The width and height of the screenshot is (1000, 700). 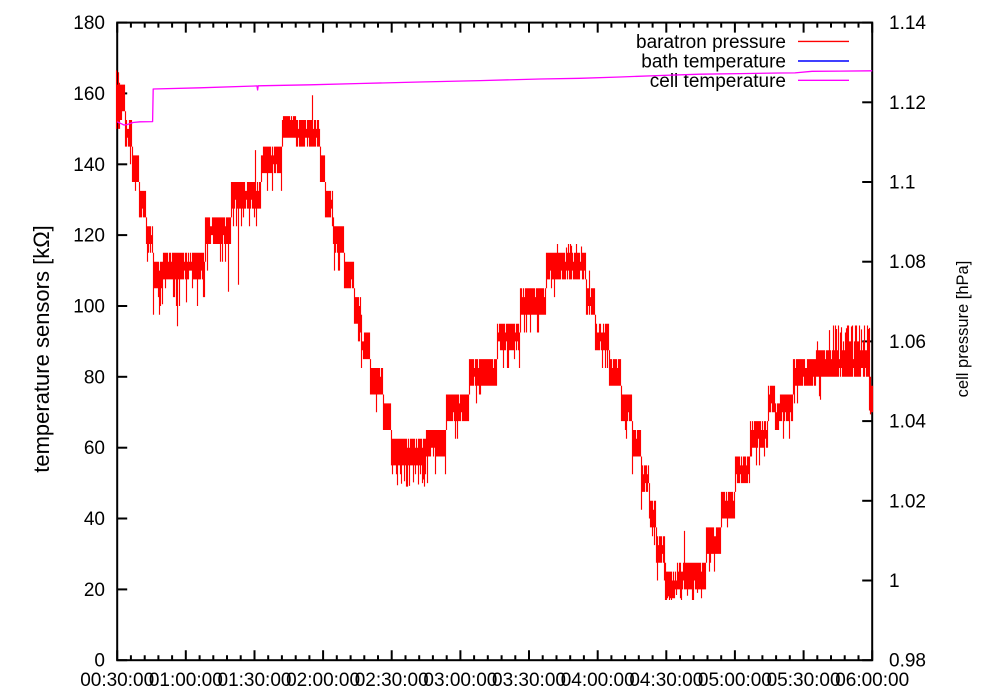 I want to click on svg-text: baratron pressure, so click(x=711, y=42).